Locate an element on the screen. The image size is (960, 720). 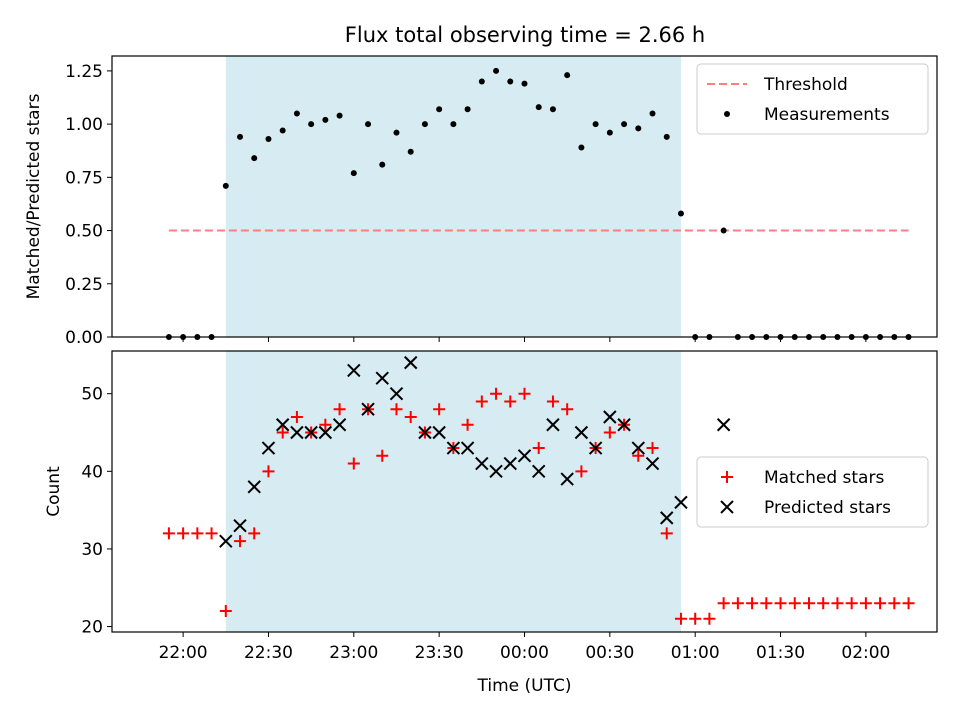
y-tick-label: 0.25 is located at coordinates (84, 285).